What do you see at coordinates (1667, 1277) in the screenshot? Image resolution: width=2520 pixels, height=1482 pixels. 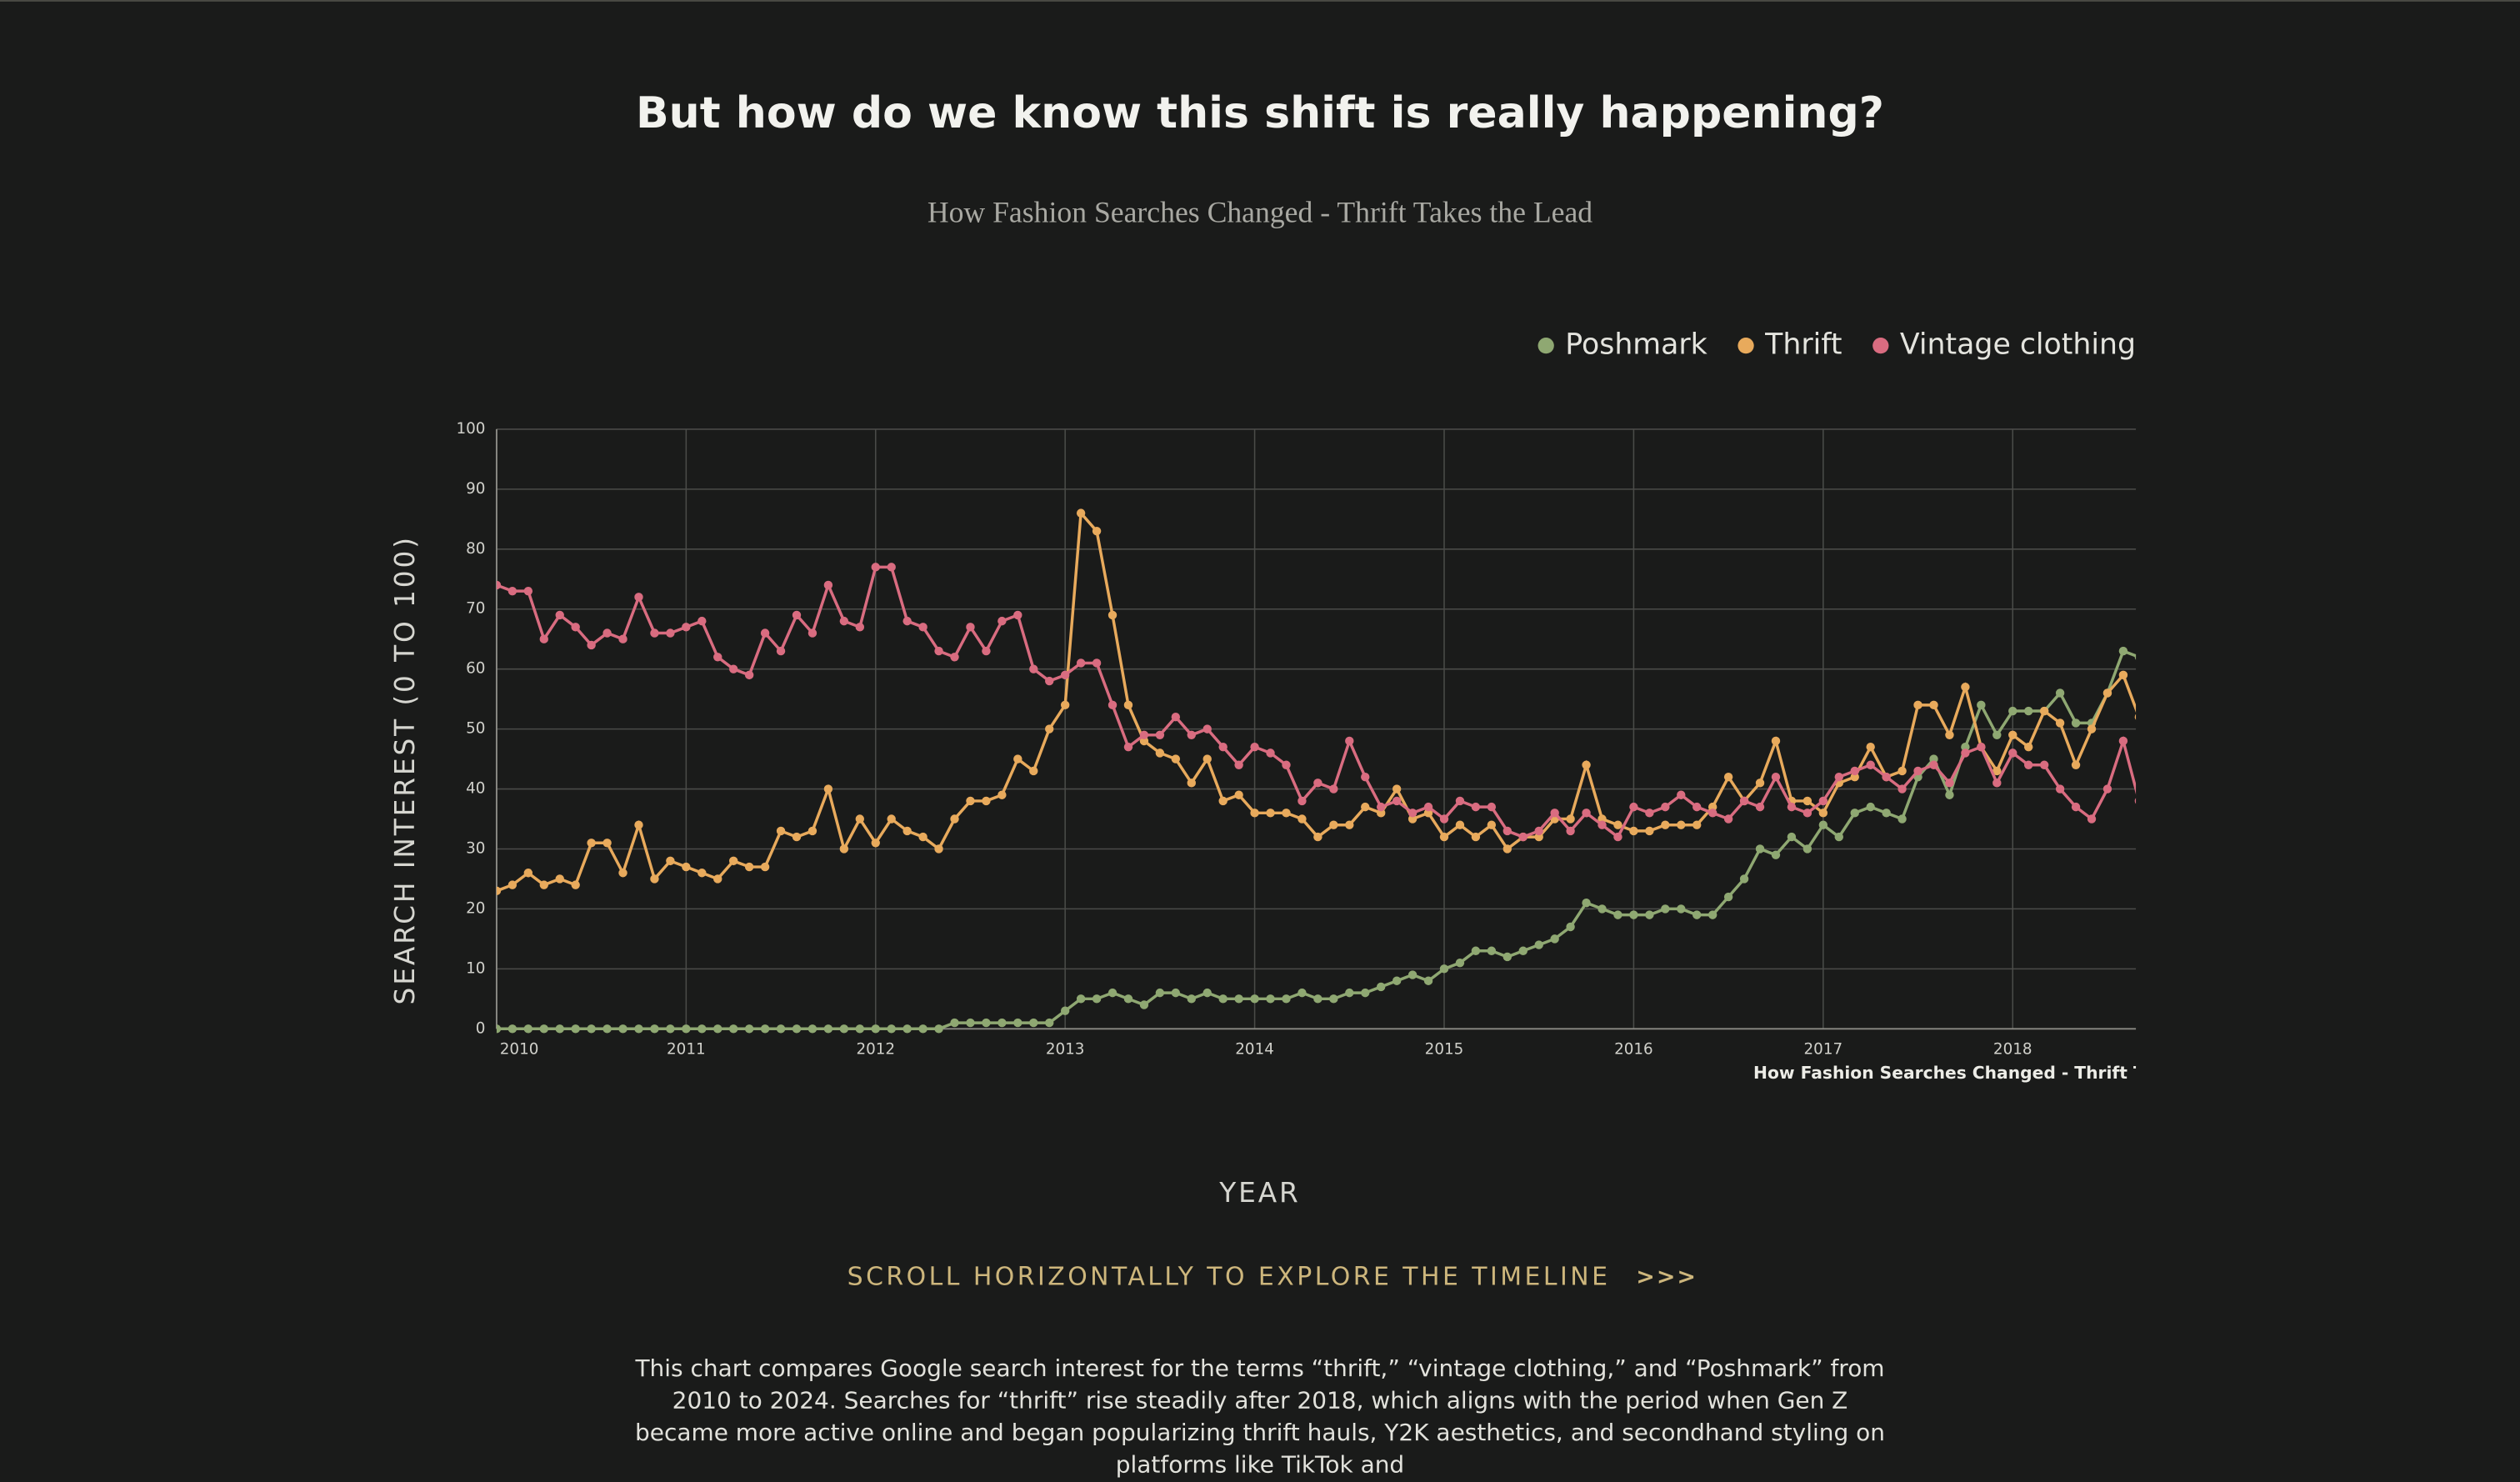 I see `scroll-arrows: >>>` at bounding box center [1667, 1277].